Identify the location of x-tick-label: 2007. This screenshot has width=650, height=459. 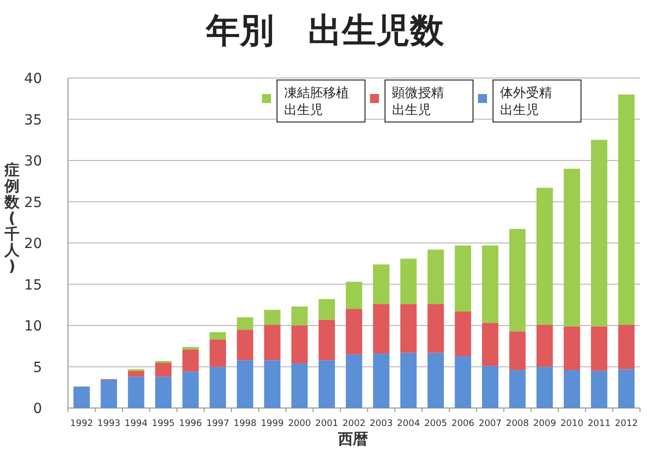
(490, 424).